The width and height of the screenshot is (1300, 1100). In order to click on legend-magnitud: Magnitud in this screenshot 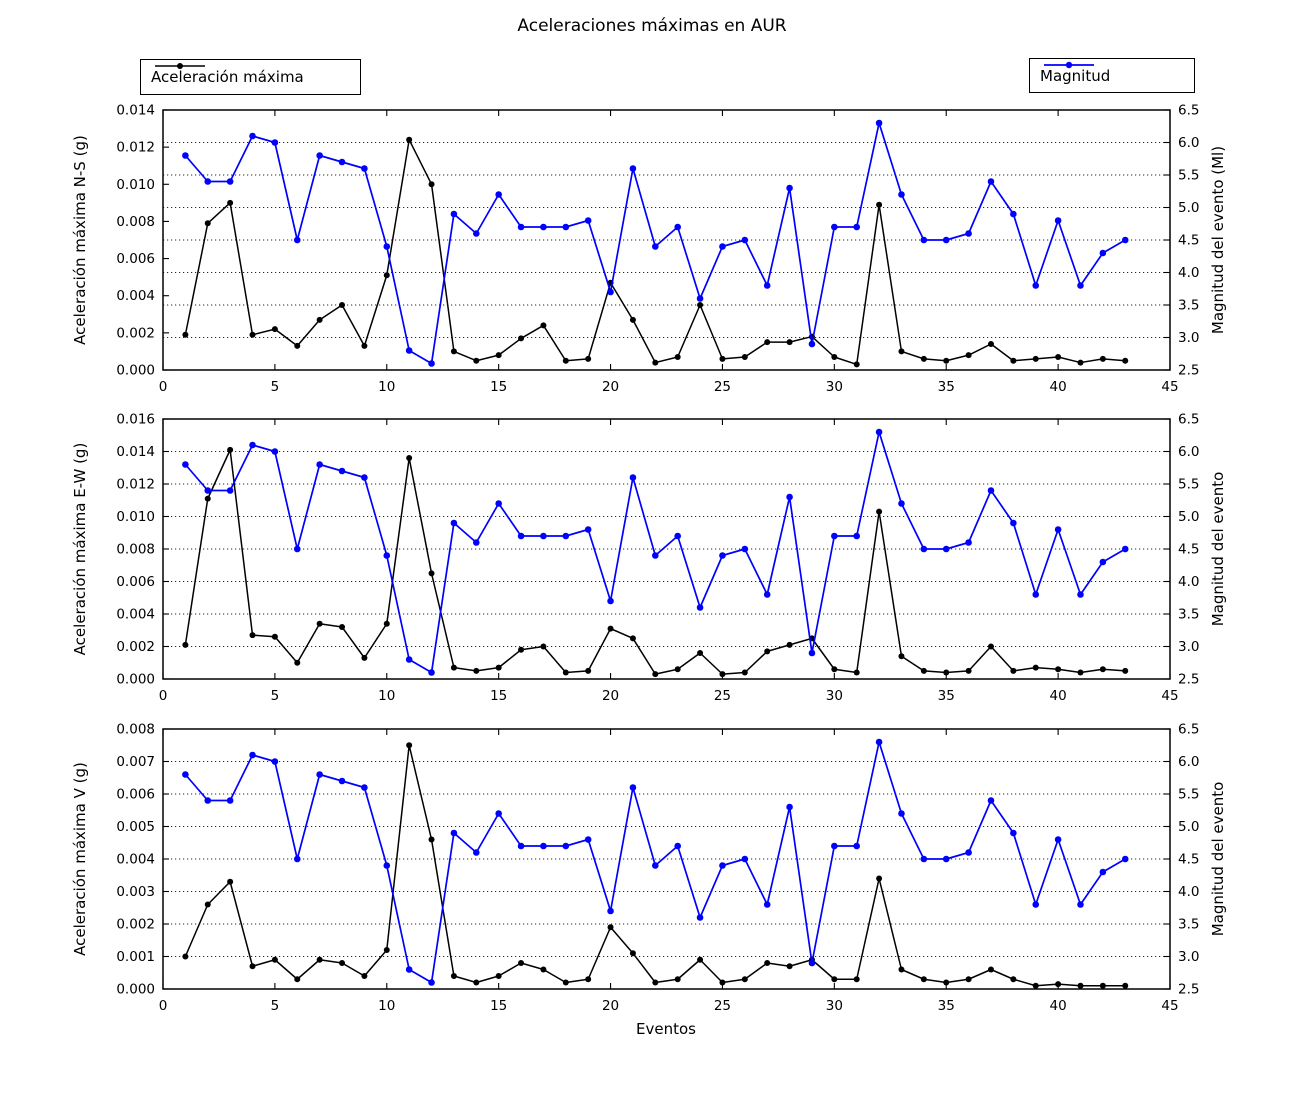, I will do `click(1112, 75)`.